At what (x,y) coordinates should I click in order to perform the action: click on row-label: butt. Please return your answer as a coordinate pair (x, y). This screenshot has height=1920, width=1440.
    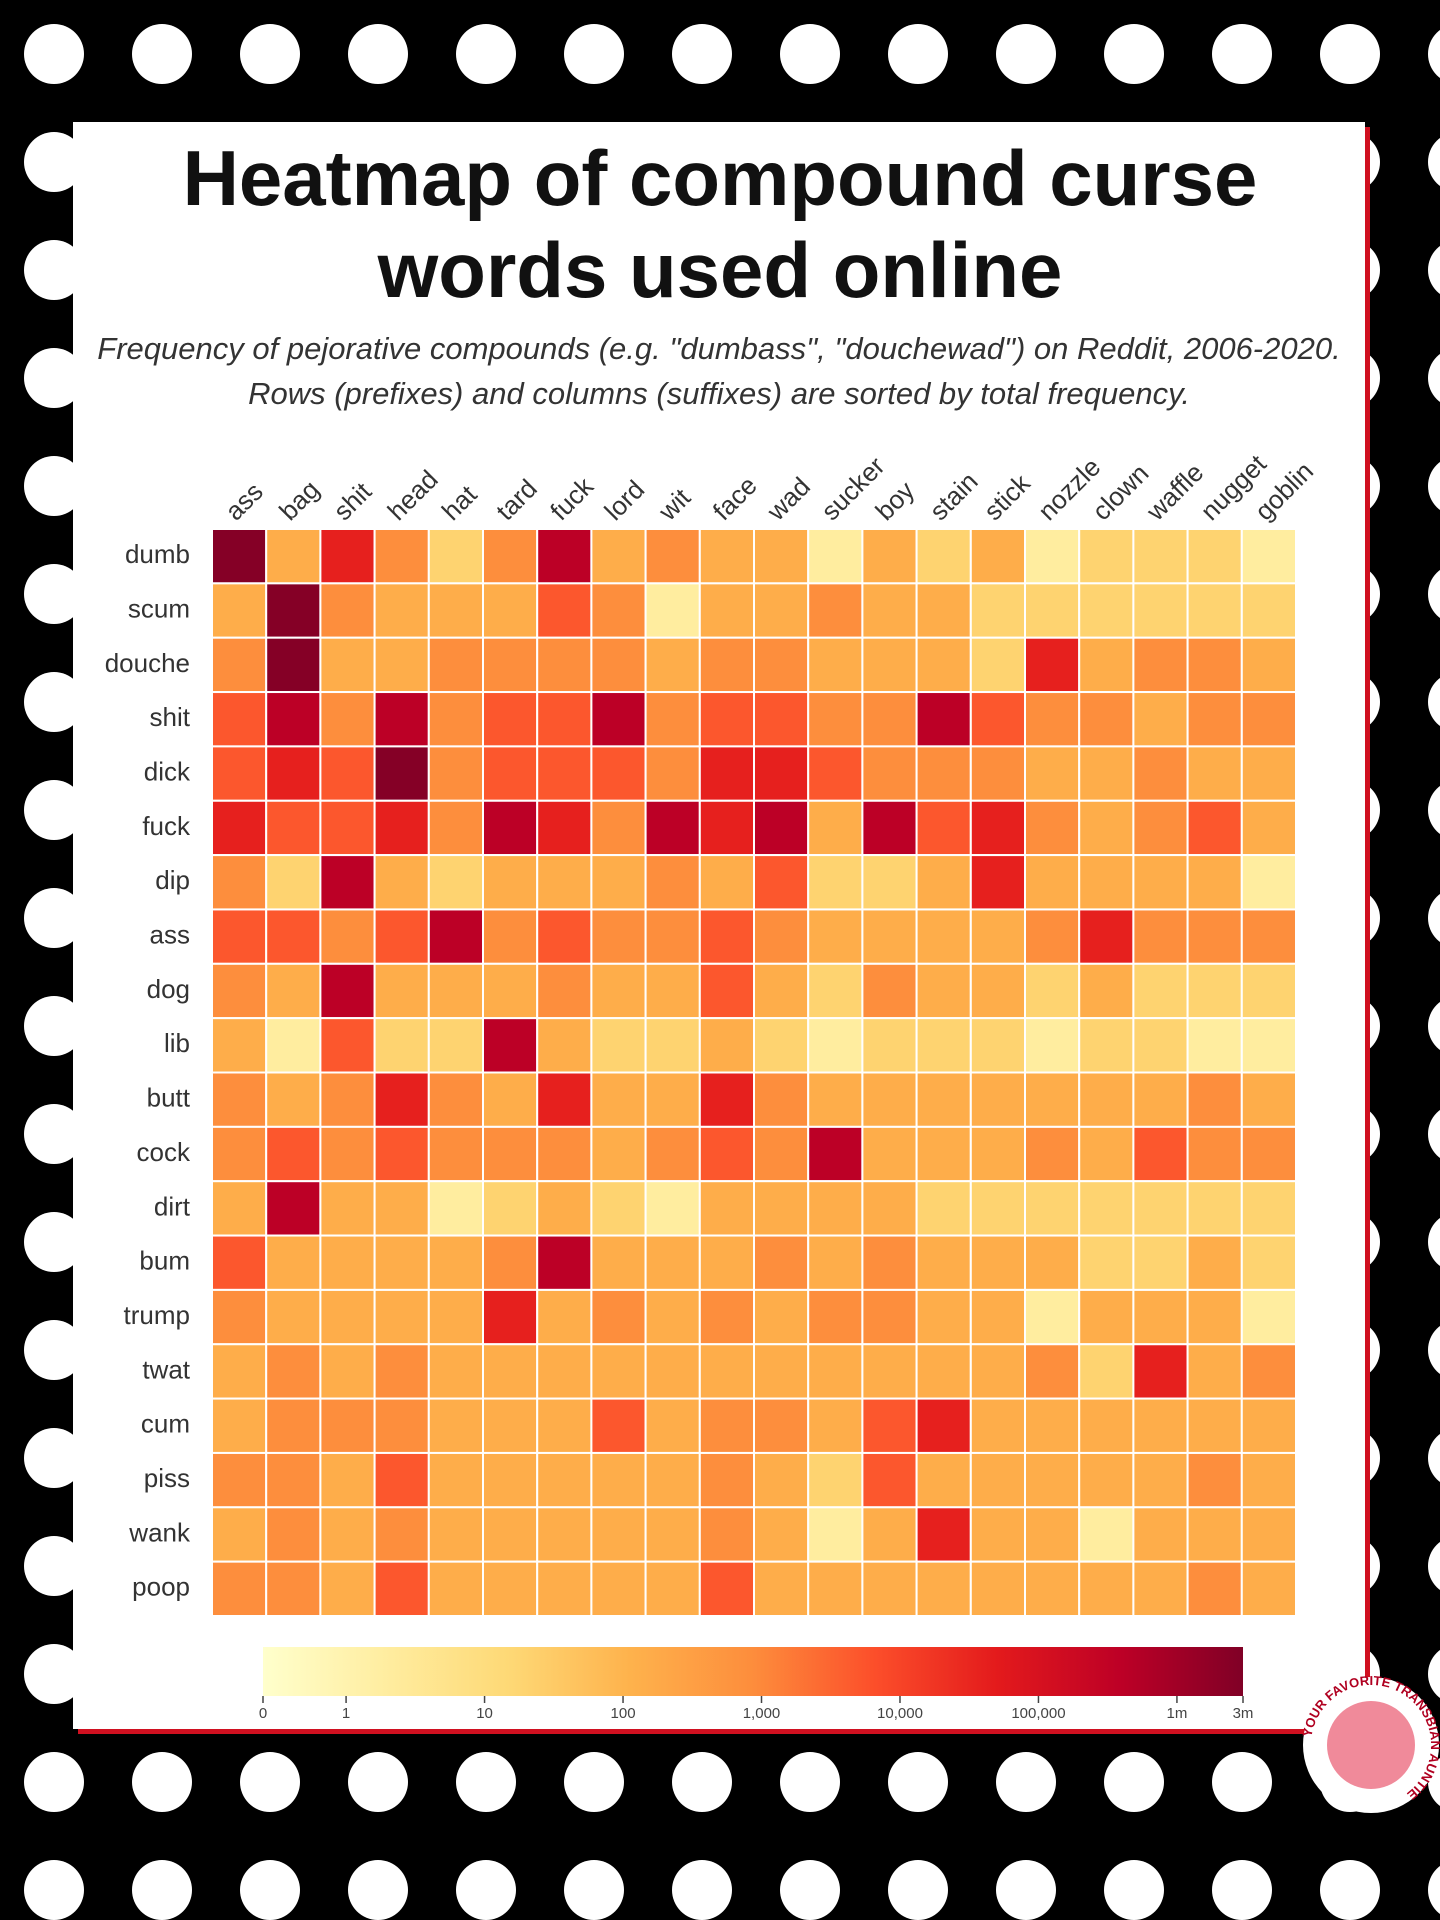
    Looking at the image, I should click on (169, 1098).